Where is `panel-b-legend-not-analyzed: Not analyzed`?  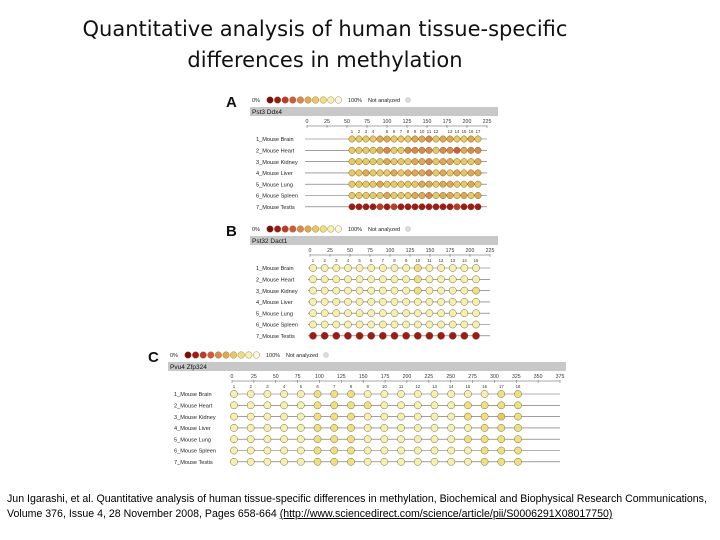
panel-b-legend-not-analyzed: Not analyzed is located at coordinates (384, 230).